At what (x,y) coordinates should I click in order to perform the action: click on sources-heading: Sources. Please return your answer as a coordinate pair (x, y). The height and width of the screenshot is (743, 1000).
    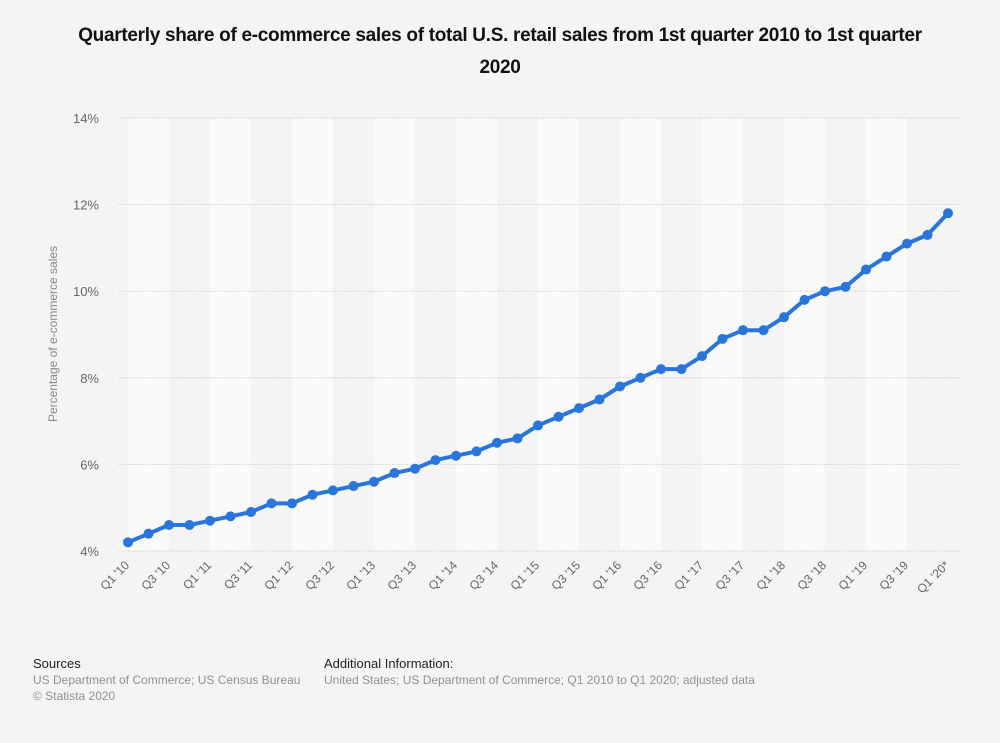
    Looking at the image, I should click on (57, 663).